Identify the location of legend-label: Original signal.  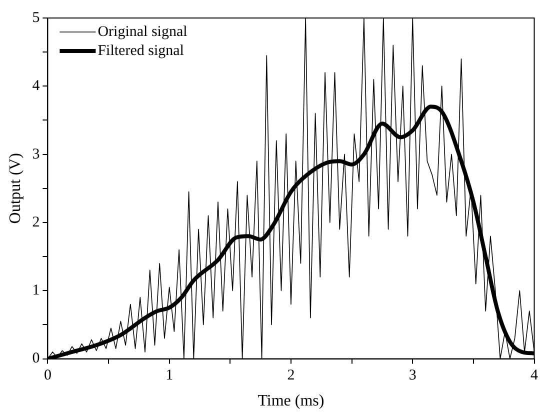
(143, 32).